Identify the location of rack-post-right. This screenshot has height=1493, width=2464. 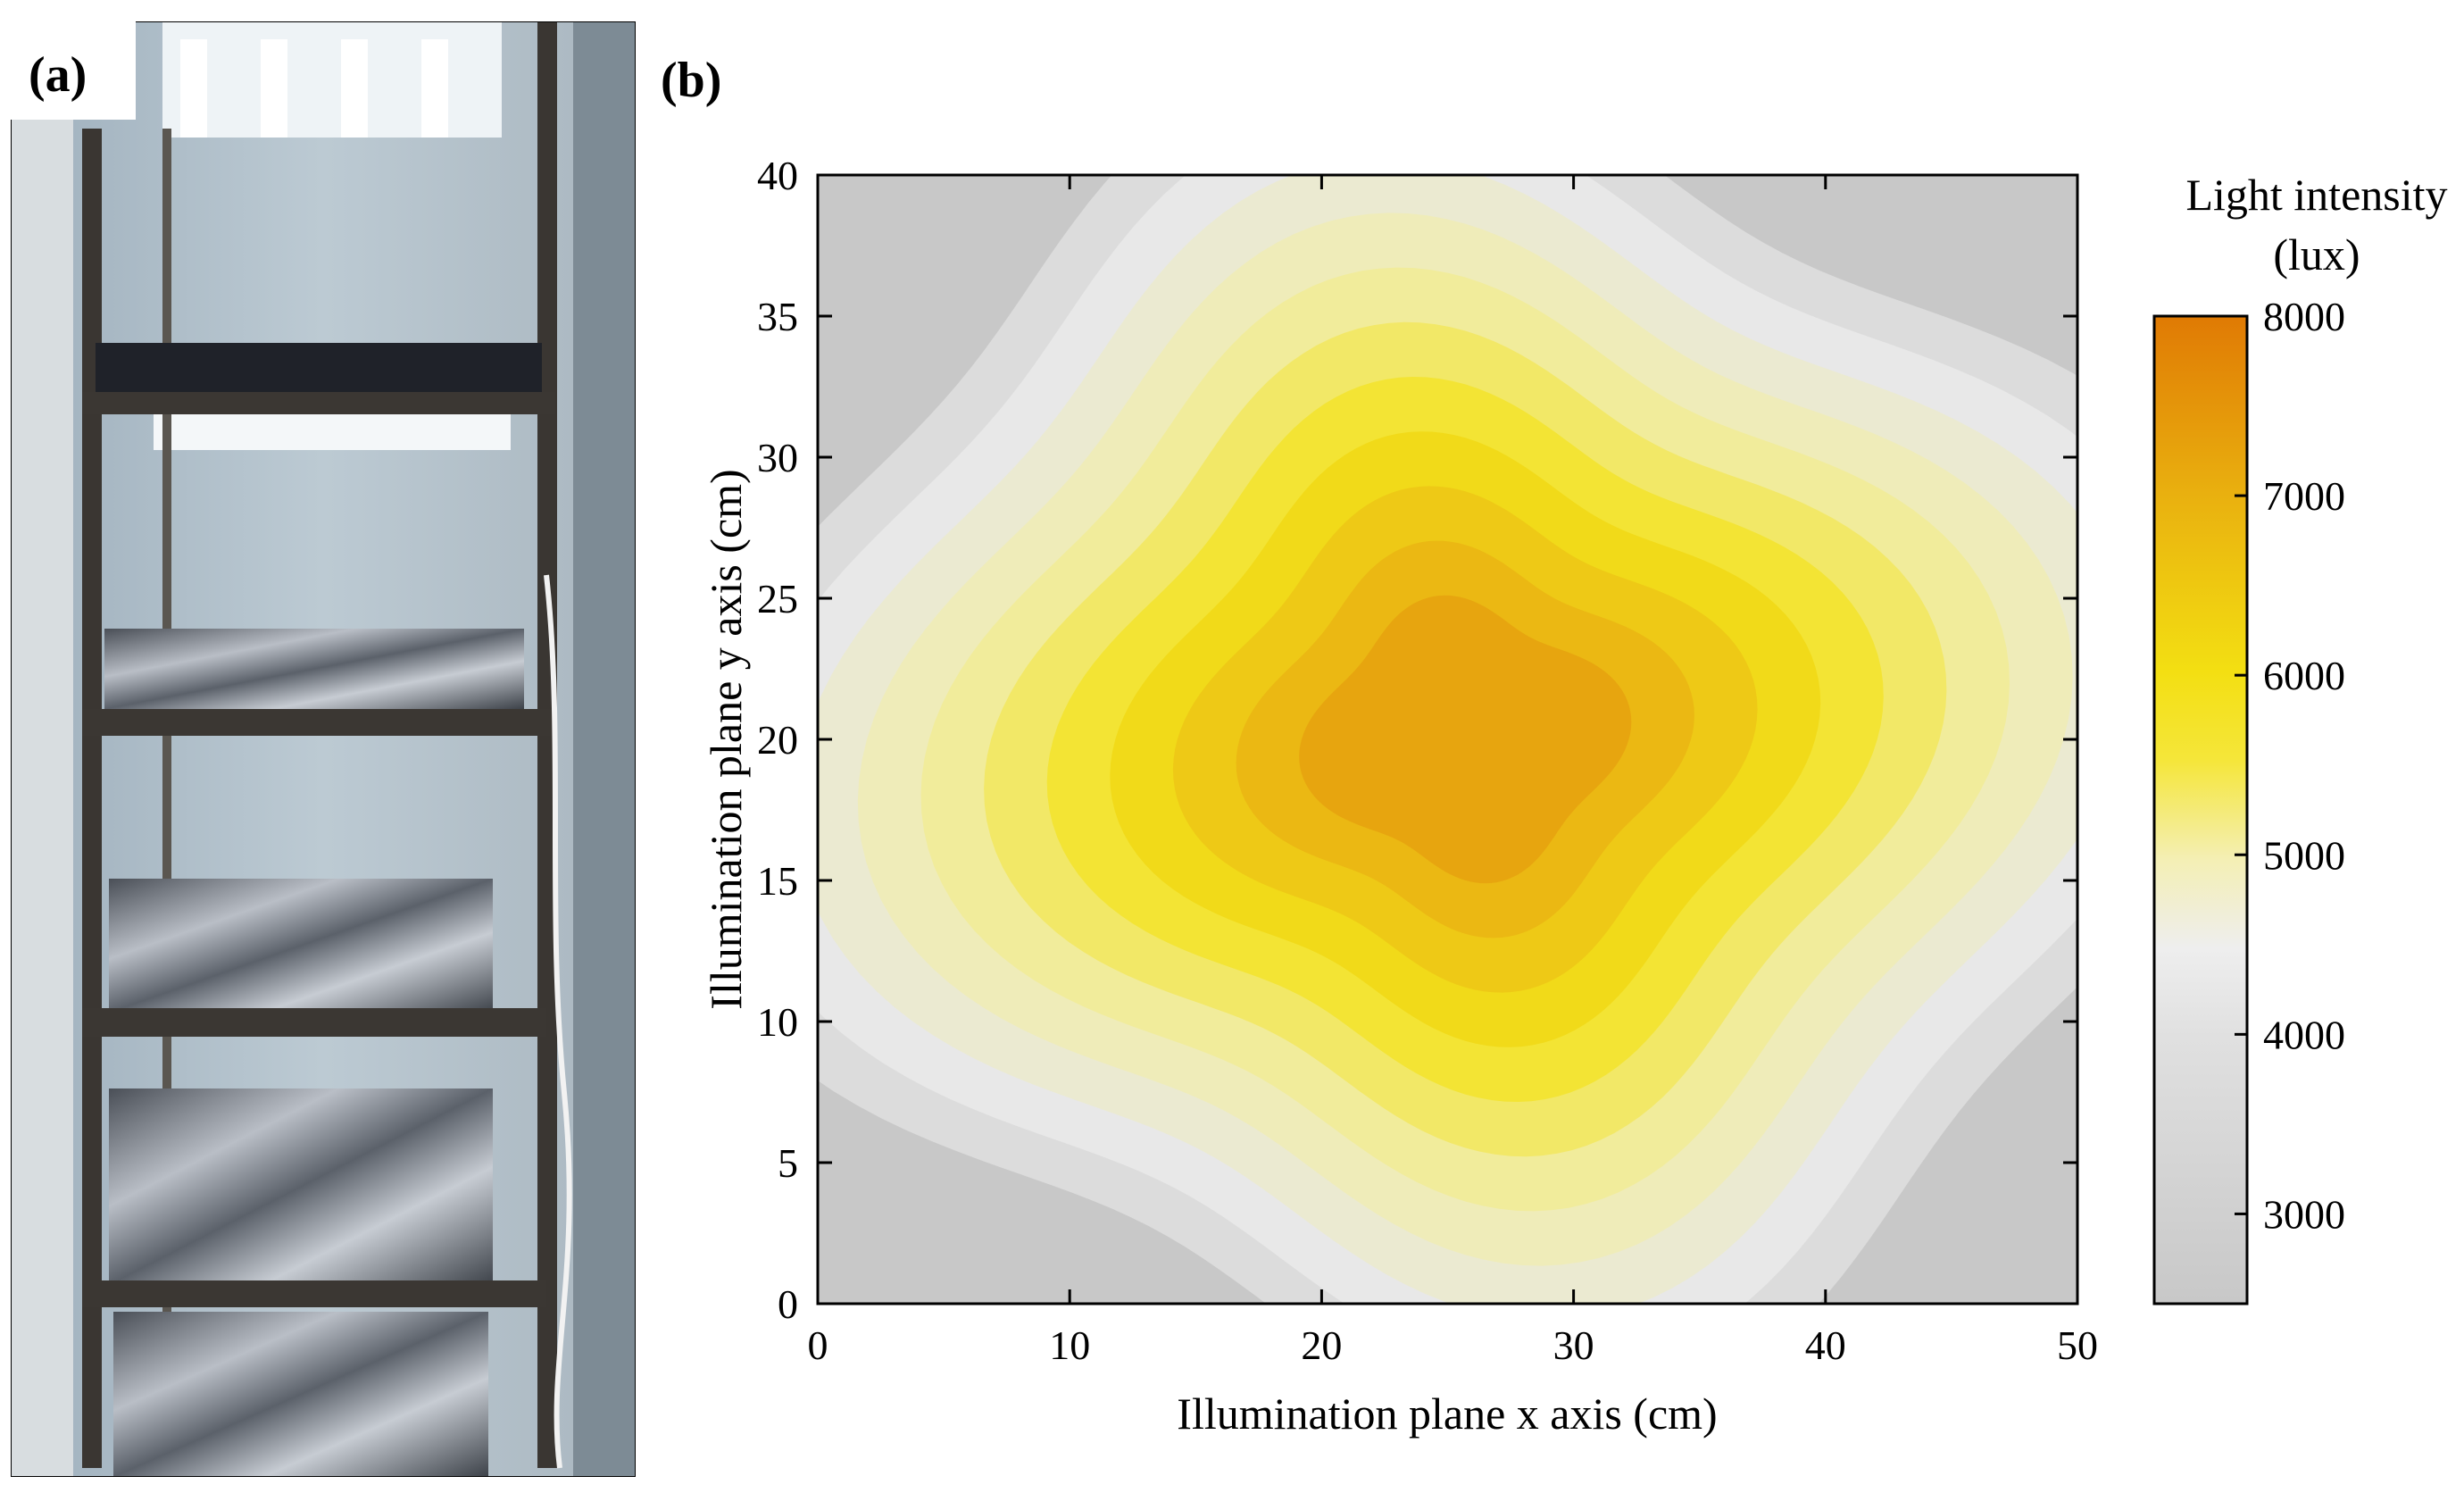
(547, 744).